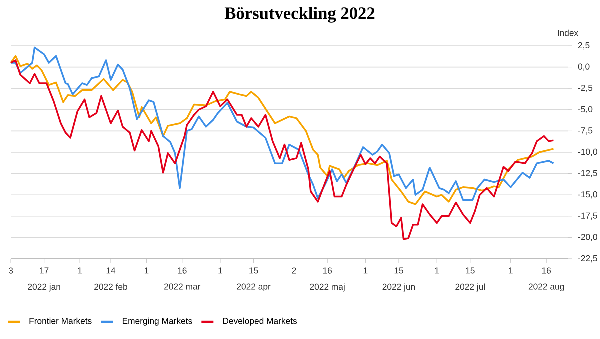 This screenshot has width=600, height=339. What do you see at coordinates (585, 88) in the screenshot?
I see `y-tick-label: -2,5` at bounding box center [585, 88].